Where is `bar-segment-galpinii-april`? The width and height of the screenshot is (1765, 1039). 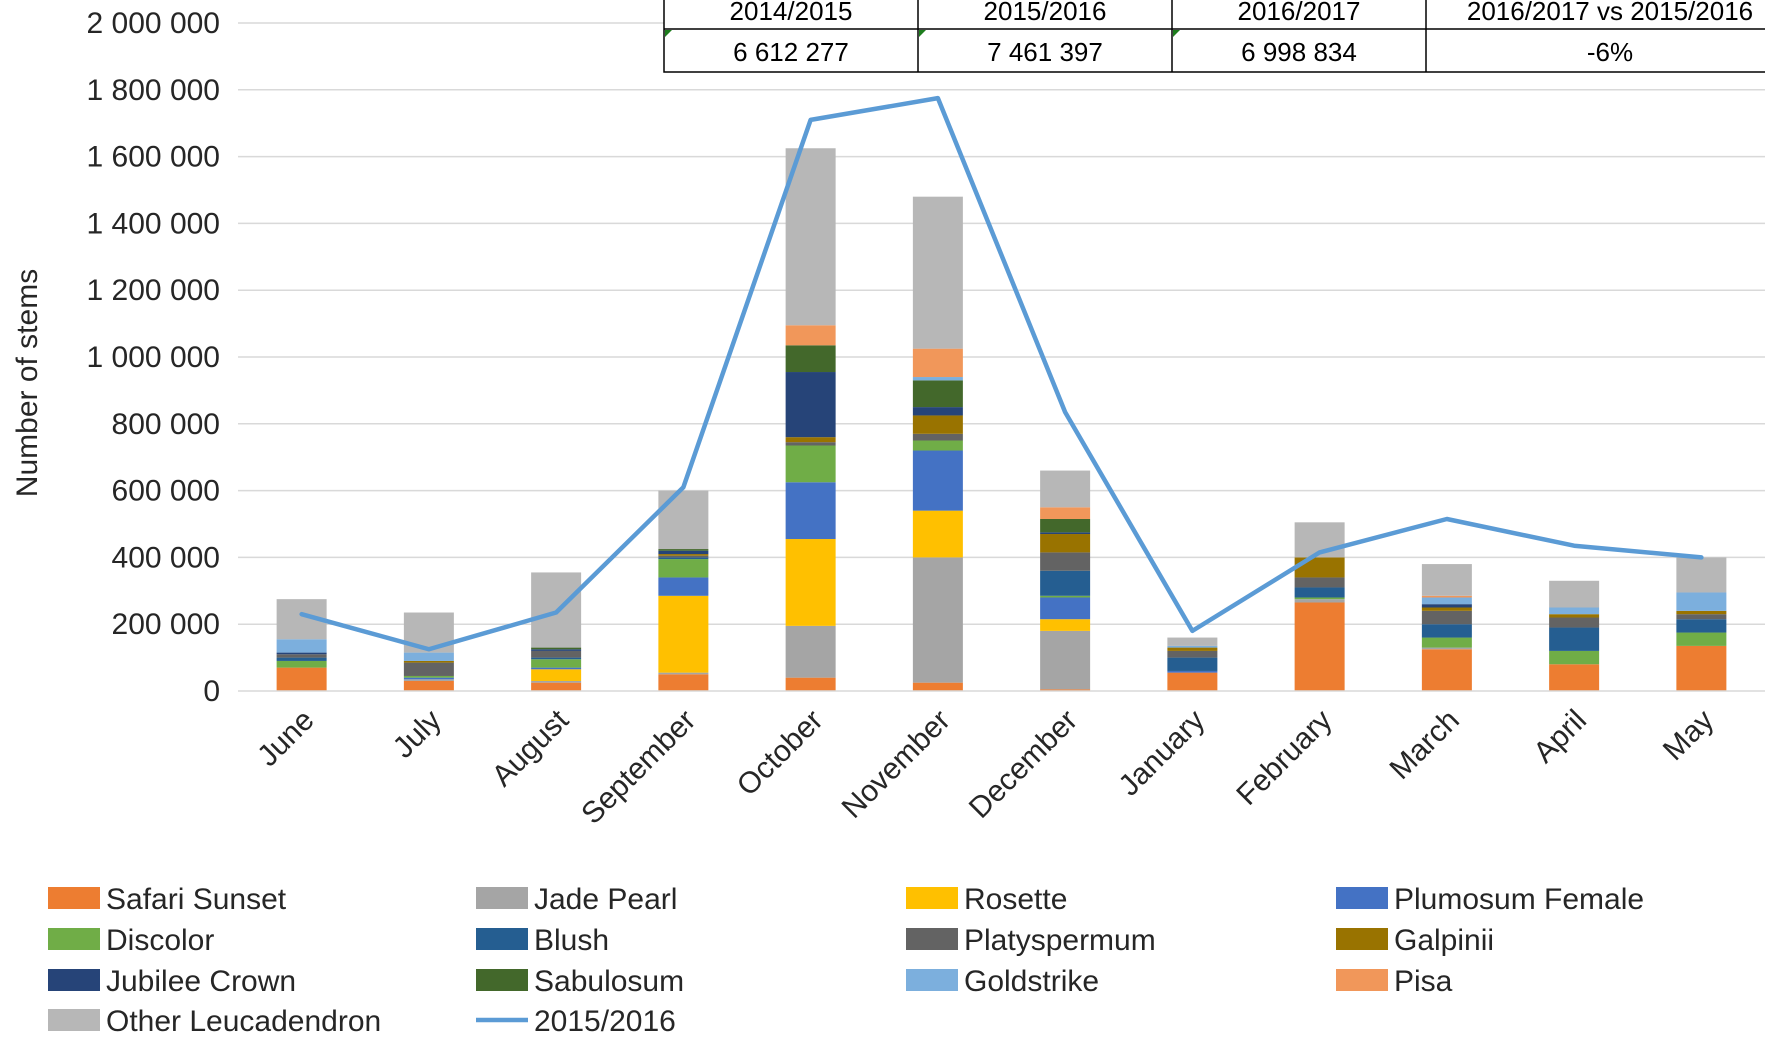
bar-segment-galpinii-april is located at coordinates (1574, 616).